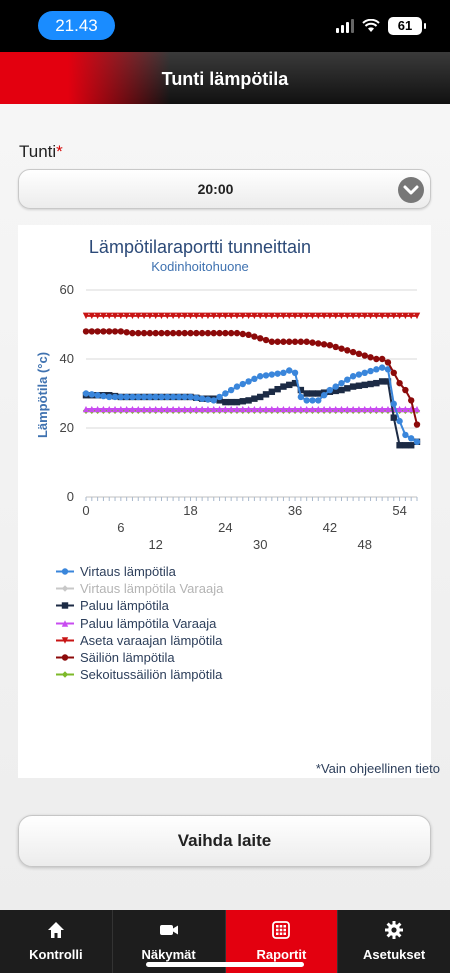  What do you see at coordinates (56, 941) in the screenshot?
I see `tab-kontrolli: Kontrolli` at bounding box center [56, 941].